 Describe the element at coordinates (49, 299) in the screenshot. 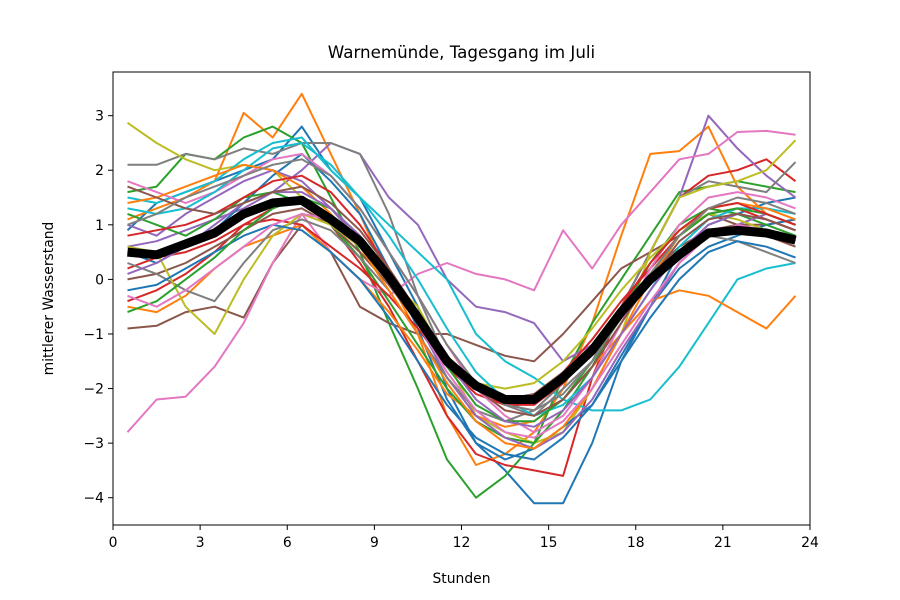

I see `y-axis-title: mittlerer Wasserstand` at that location.